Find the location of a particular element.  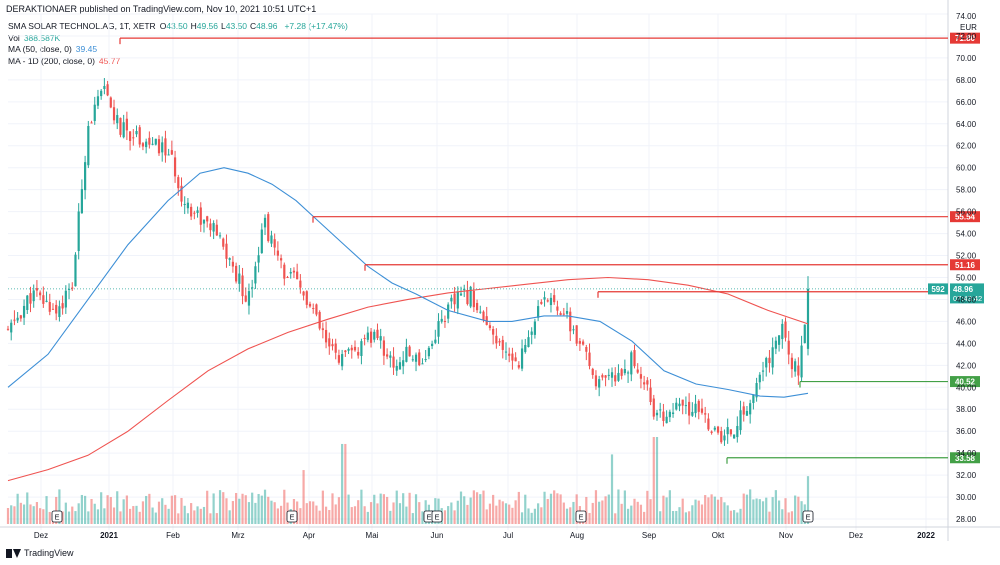

y-tick-label: 42.00 is located at coordinates (966, 365).